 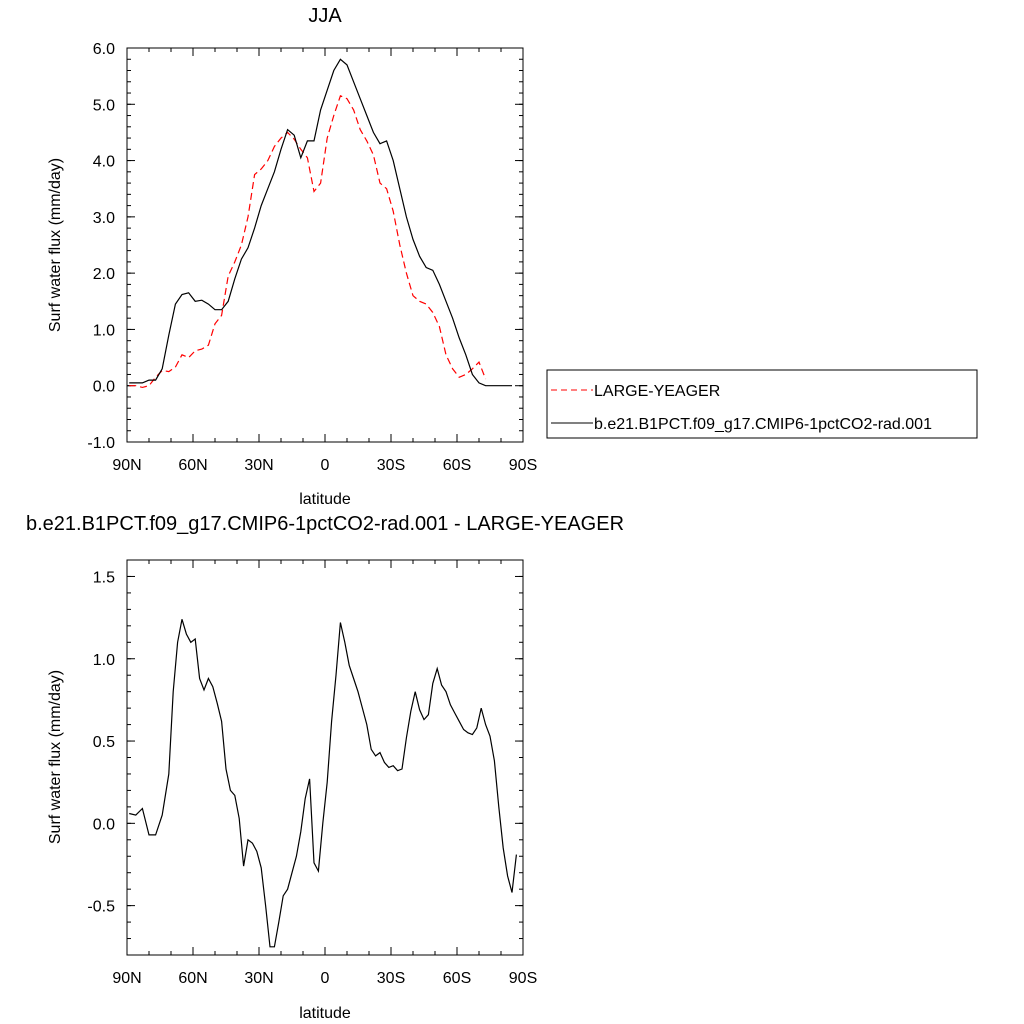 What do you see at coordinates (101, 907) in the screenshot?
I see `y-tick-label: -0.5` at bounding box center [101, 907].